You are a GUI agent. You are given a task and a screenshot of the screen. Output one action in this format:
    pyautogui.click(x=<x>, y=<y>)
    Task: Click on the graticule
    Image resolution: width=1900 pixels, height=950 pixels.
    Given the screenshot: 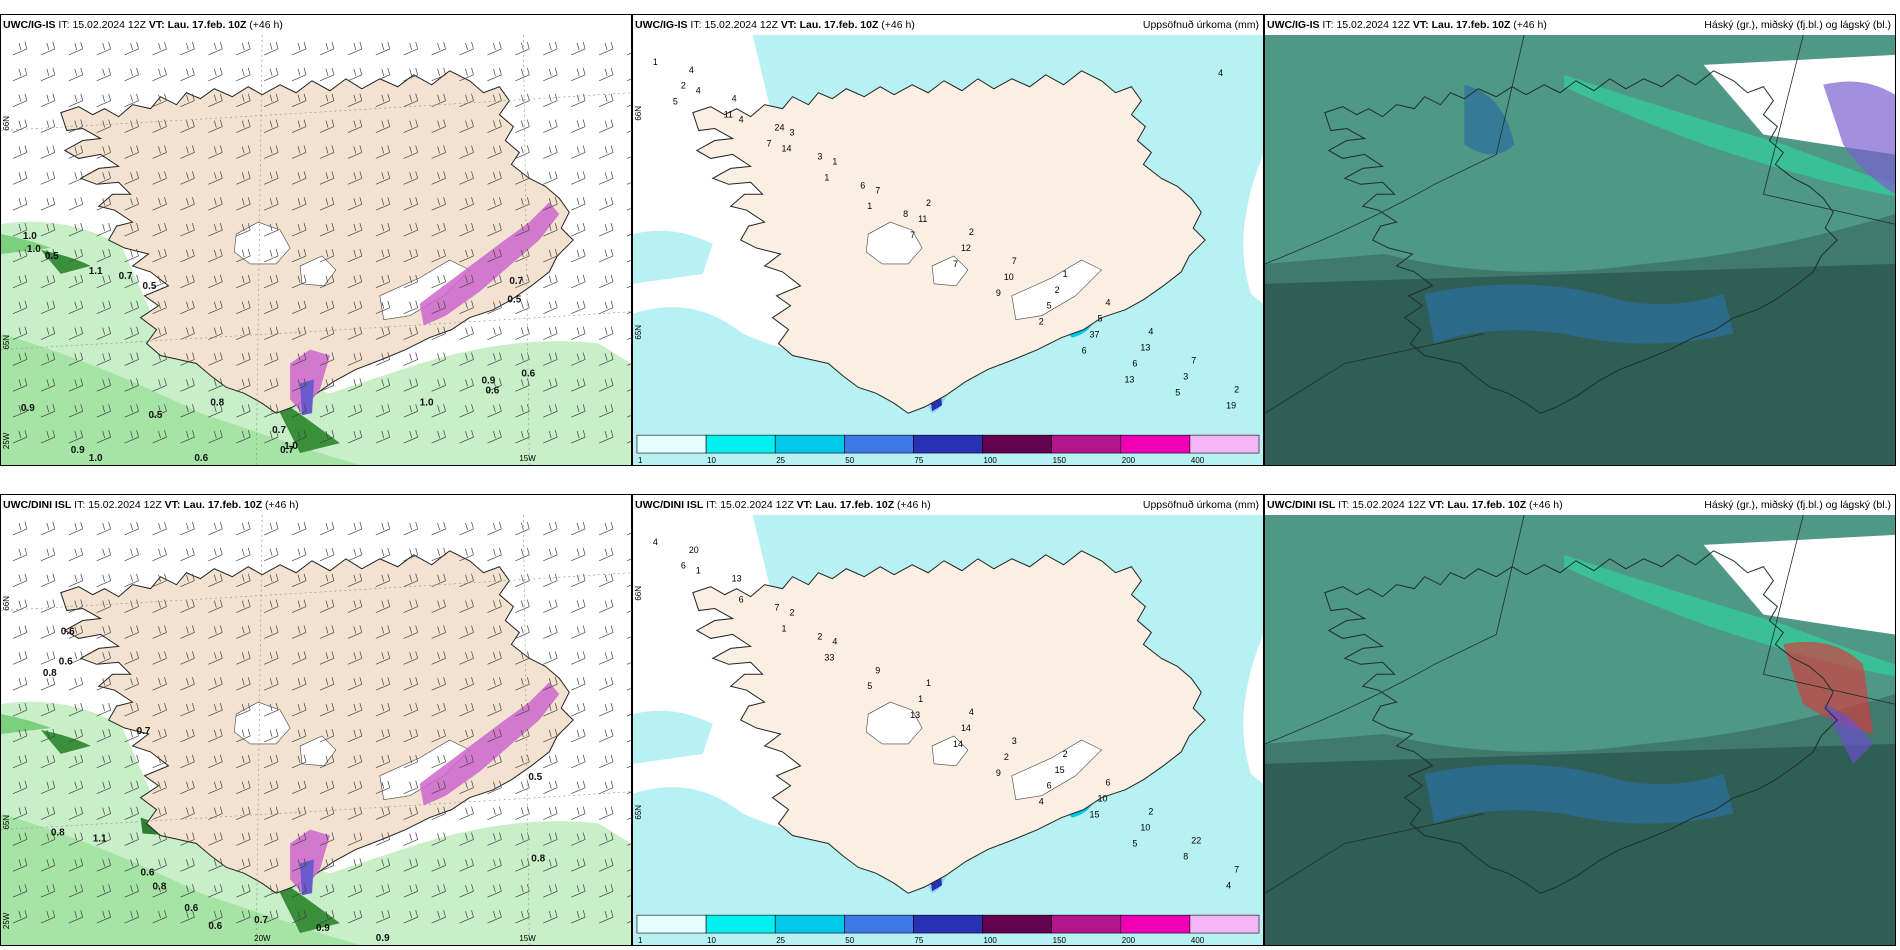 What is the action you would take?
    pyautogui.click(x=1580, y=704)
    